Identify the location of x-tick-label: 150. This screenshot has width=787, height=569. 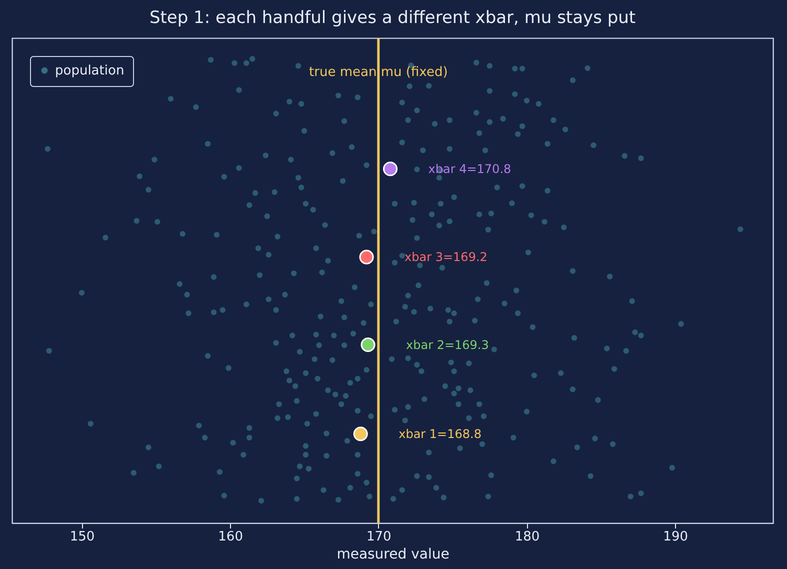
(82, 537).